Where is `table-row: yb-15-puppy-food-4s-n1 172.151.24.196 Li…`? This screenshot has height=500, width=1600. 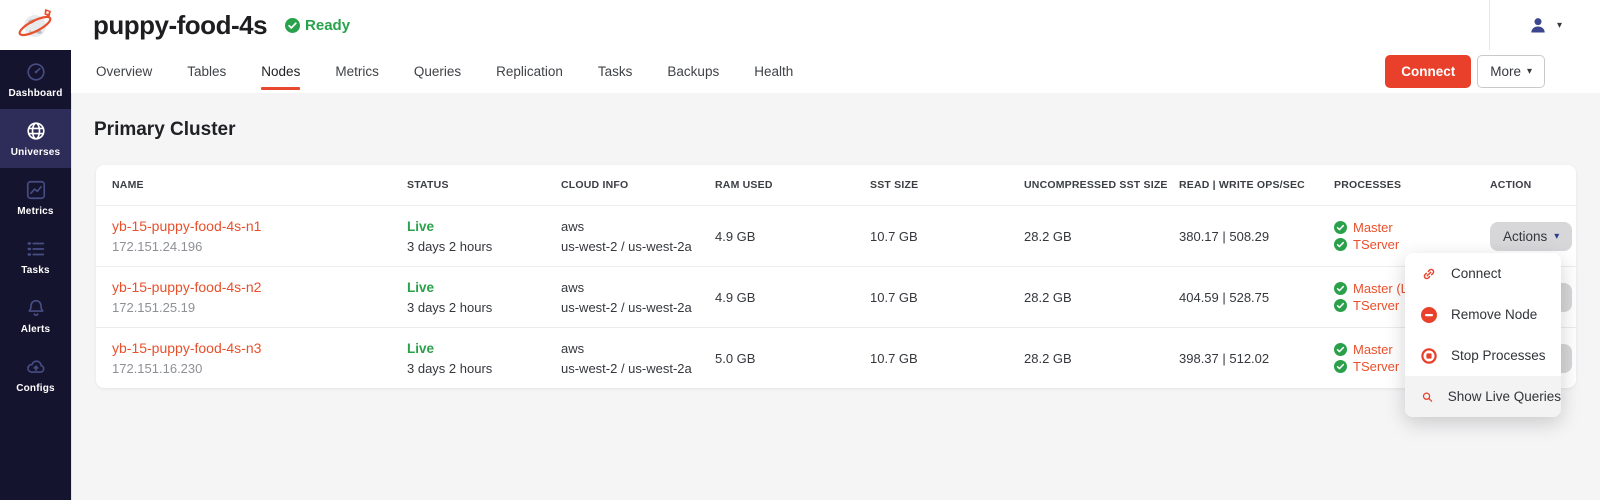 table-row: yb-15-puppy-food-4s-n1 172.151.24.196 Li… is located at coordinates (836, 235).